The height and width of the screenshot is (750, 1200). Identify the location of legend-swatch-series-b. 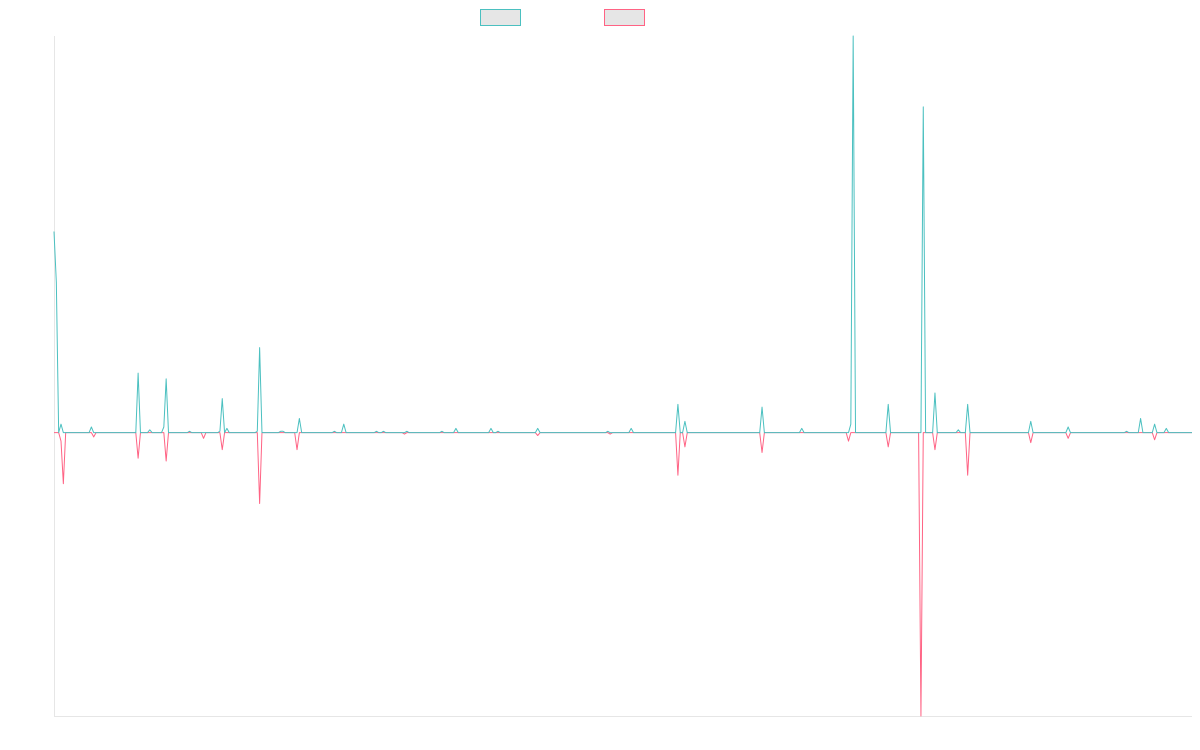
(624, 17).